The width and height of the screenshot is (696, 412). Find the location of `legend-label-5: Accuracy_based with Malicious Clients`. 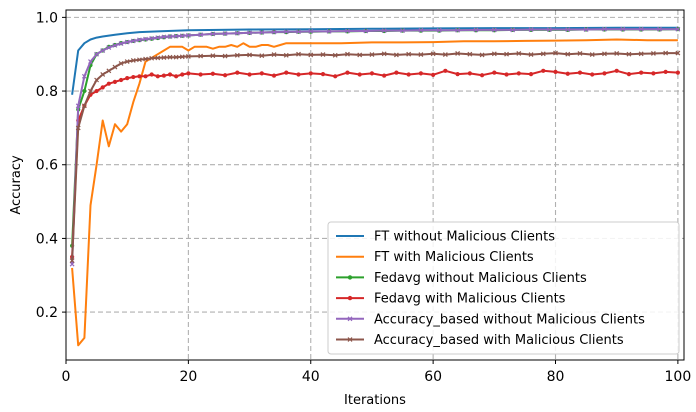

legend-label-5: Accuracy_based with Malicious Clients is located at coordinates (499, 340).